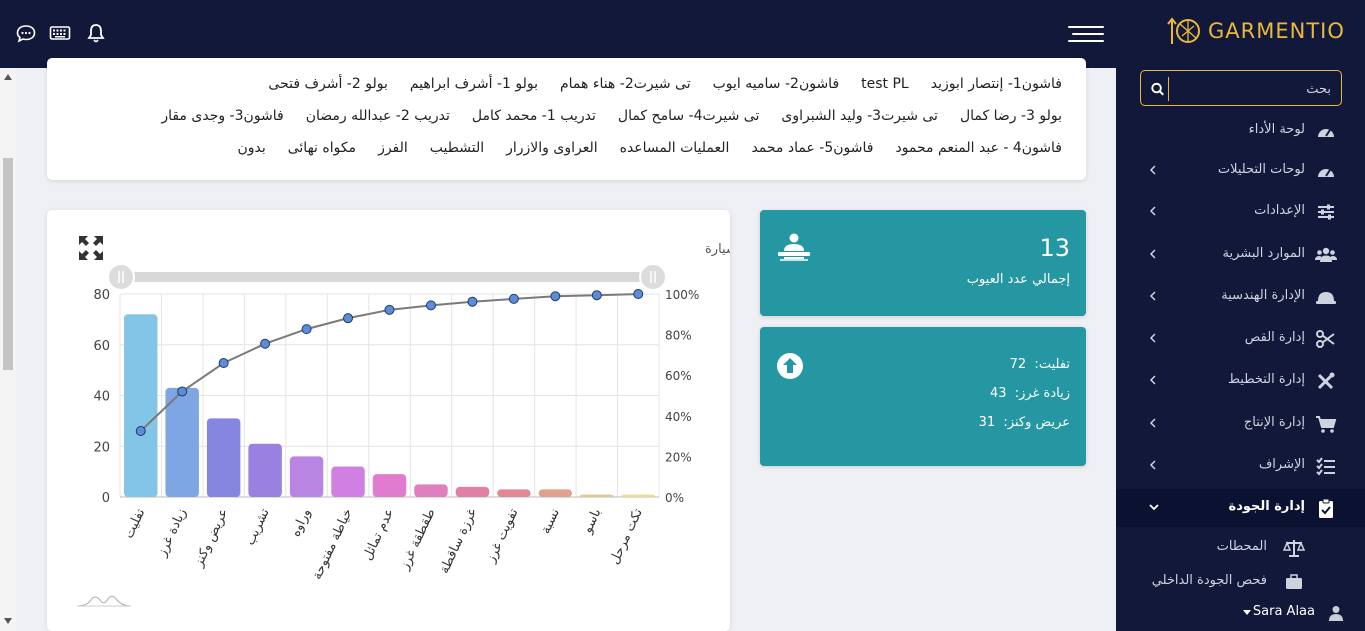  I want to click on filter-line-option: test PL, so click(885, 84).